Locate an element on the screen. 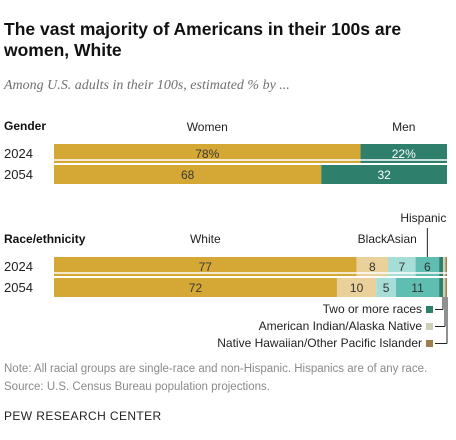 This screenshot has width=456, height=440. bar-two-or-more-races-2054 is located at coordinates (441, 287).